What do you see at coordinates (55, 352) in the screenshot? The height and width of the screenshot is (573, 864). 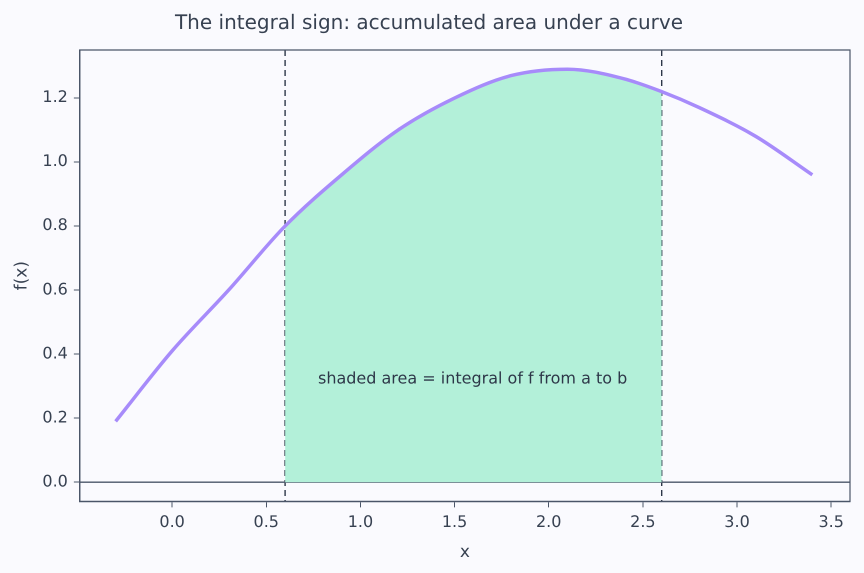 I see `y-tick-label: 0.4` at bounding box center [55, 352].